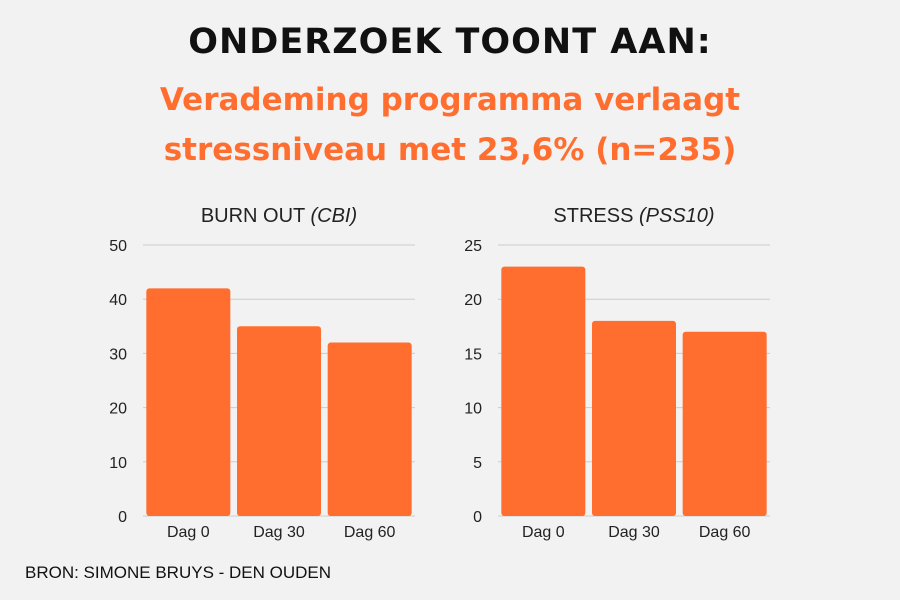 The width and height of the screenshot is (900, 600). Describe the element at coordinates (188, 532) in the screenshot. I see `chart0-category-label: Dag 0` at that location.